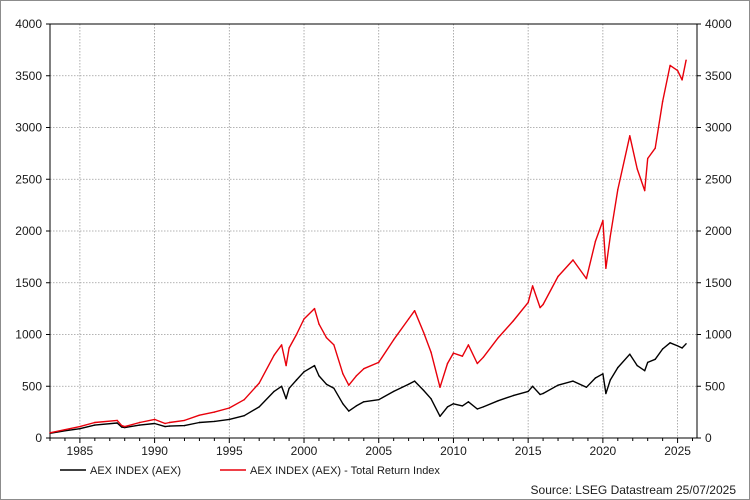  What do you see at coordinates (80, 451) in the screenshot?
I see `x-tick-label: 1985` at bounding box center [80, 451].